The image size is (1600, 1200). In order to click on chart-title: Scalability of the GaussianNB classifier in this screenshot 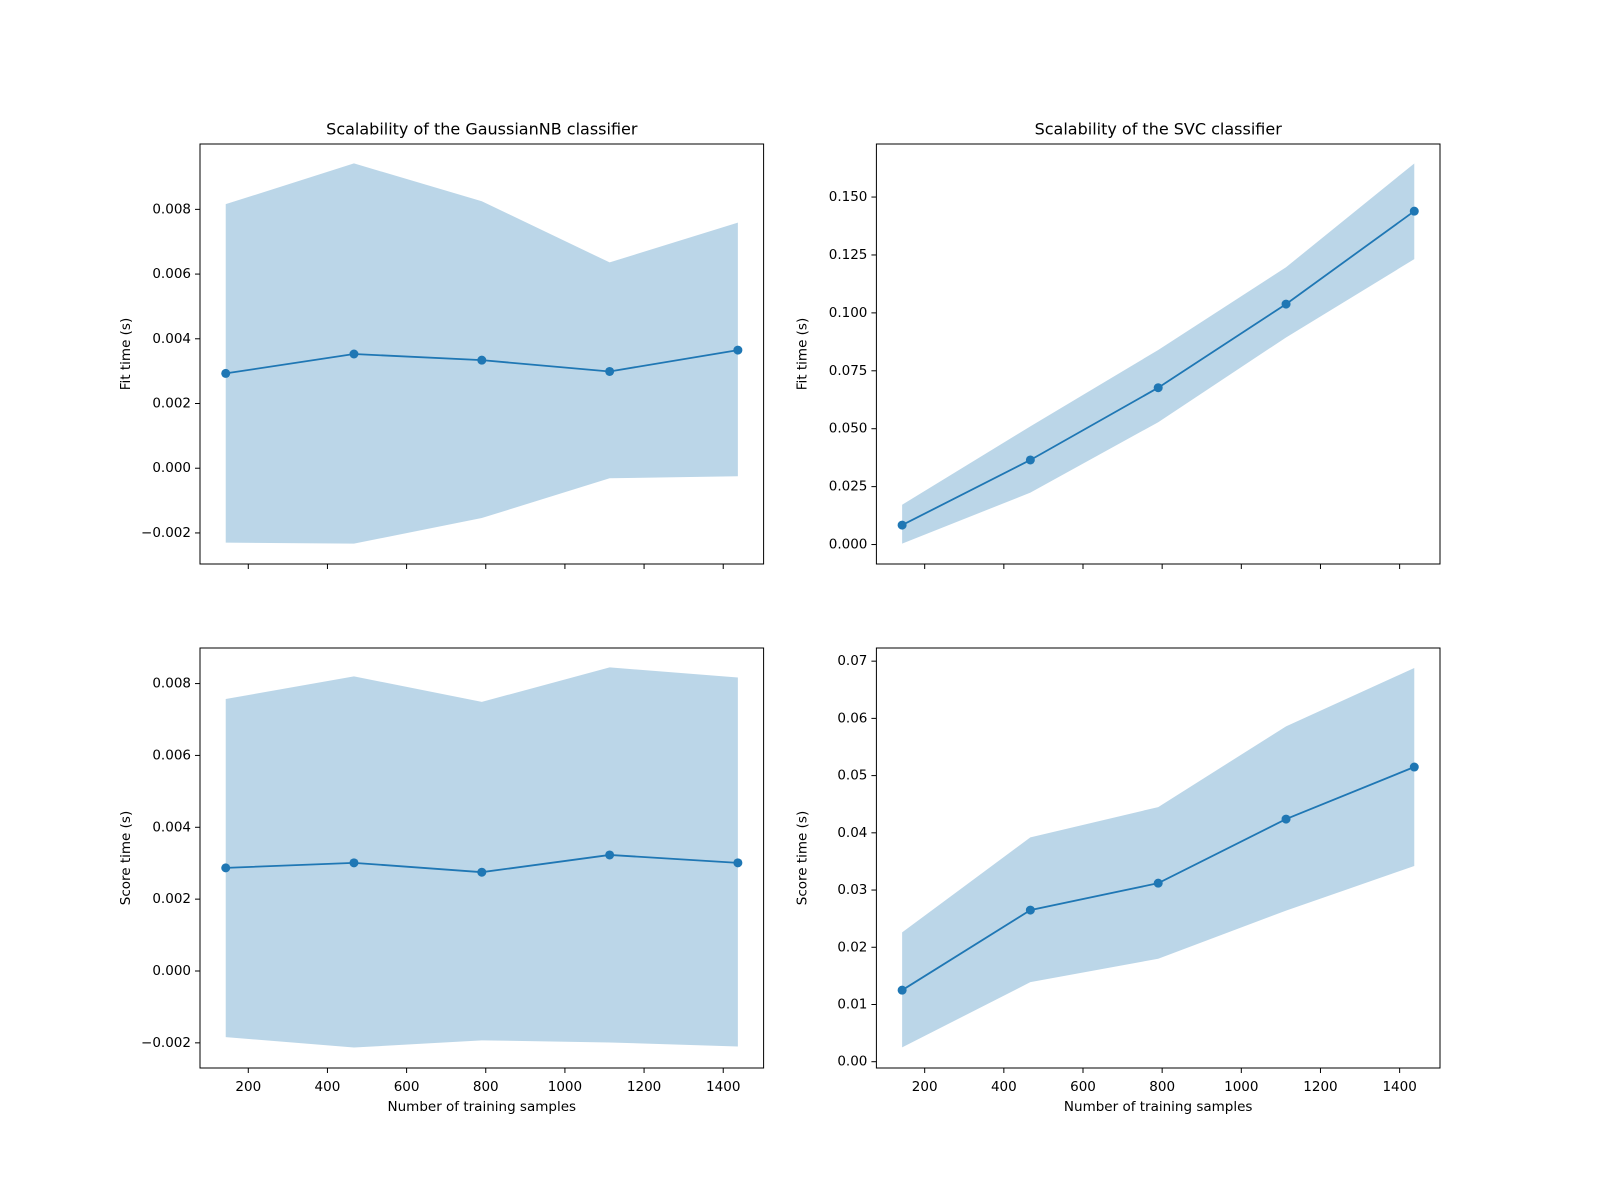, I will do `click(482, 129)`.